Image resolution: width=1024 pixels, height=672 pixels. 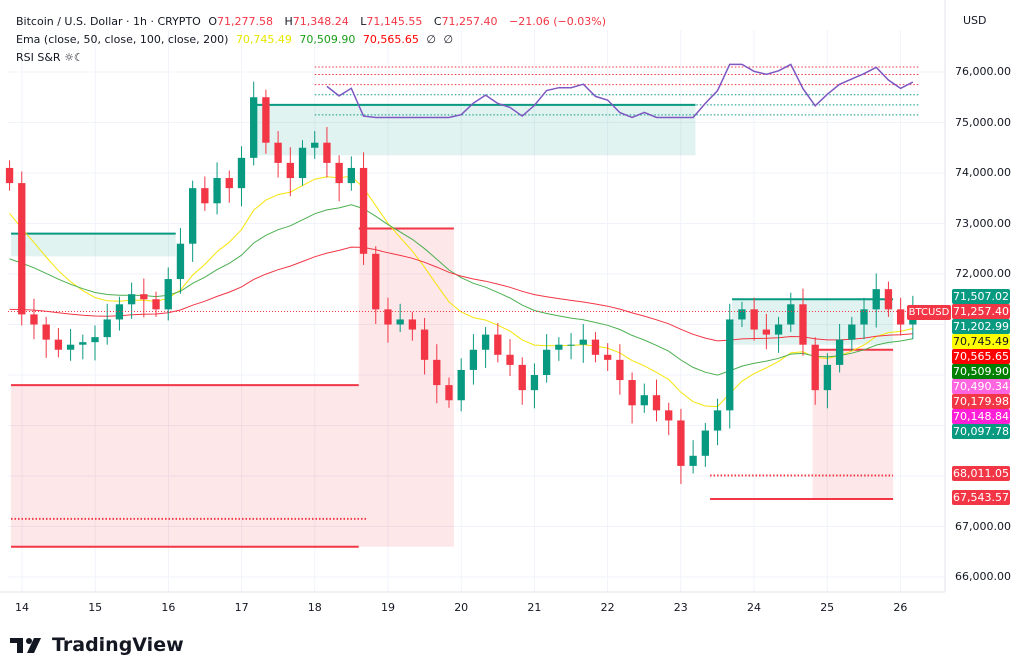 What do you see at coordinates (620, 91) in the screenshot?
I see `rsi-line` at bounding box center [620, 91].